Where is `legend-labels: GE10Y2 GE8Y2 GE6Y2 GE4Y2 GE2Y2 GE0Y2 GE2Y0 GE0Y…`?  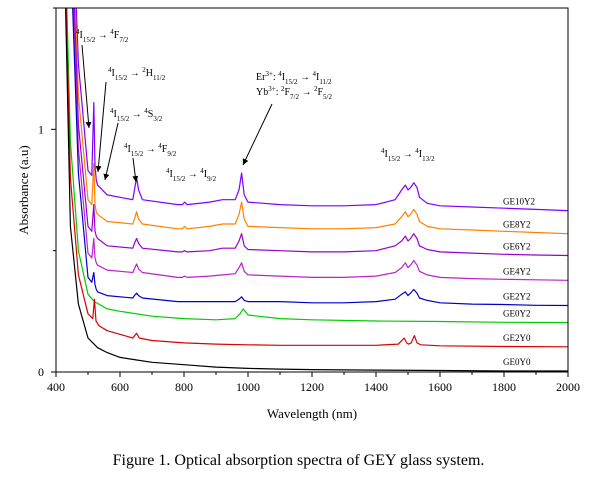 legend-labels: GE10Y2 GE8Y2 GE6Y2 GE4Y2 GE2Y2 GE0Y2 GE2Y0 GE0Y… is located at coordinates (519, 282).